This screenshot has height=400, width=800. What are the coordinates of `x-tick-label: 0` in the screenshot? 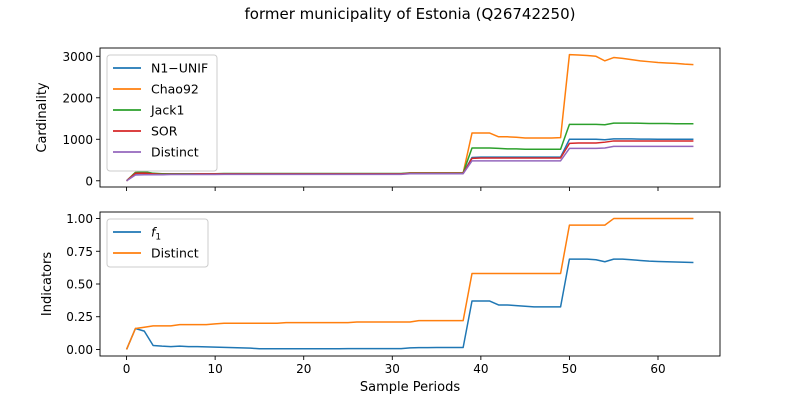 It's located at (127, 369).